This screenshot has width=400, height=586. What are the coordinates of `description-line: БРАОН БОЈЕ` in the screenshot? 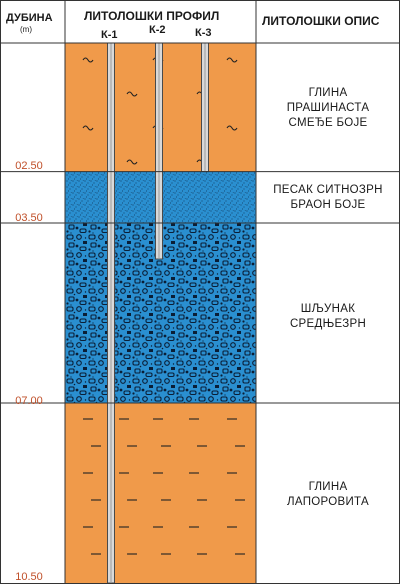 It's located at (328, 205).